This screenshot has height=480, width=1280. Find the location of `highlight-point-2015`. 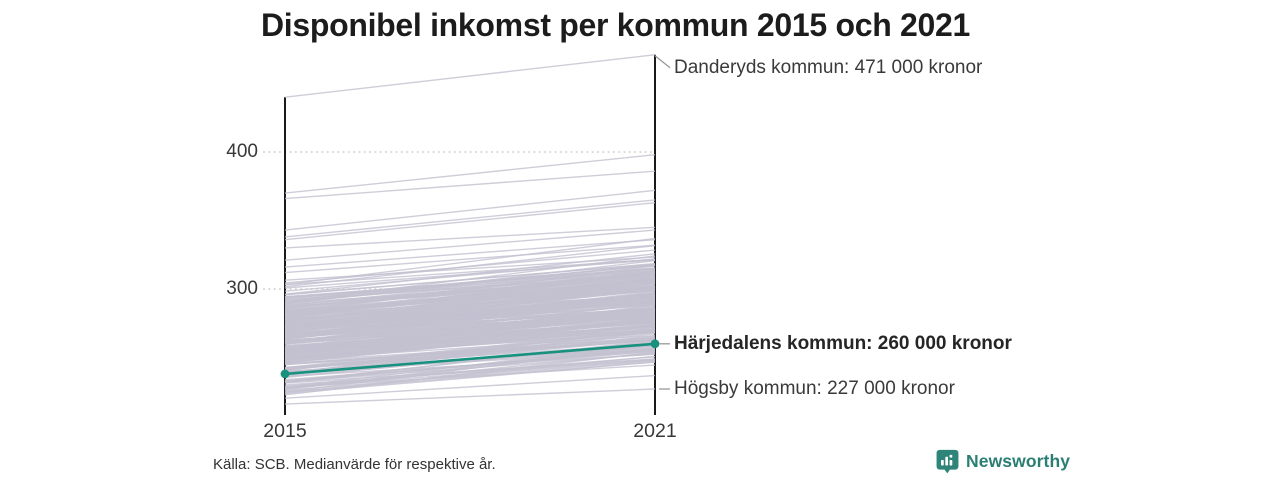

highlight-point-2015 is located at coordinates (285, 374).